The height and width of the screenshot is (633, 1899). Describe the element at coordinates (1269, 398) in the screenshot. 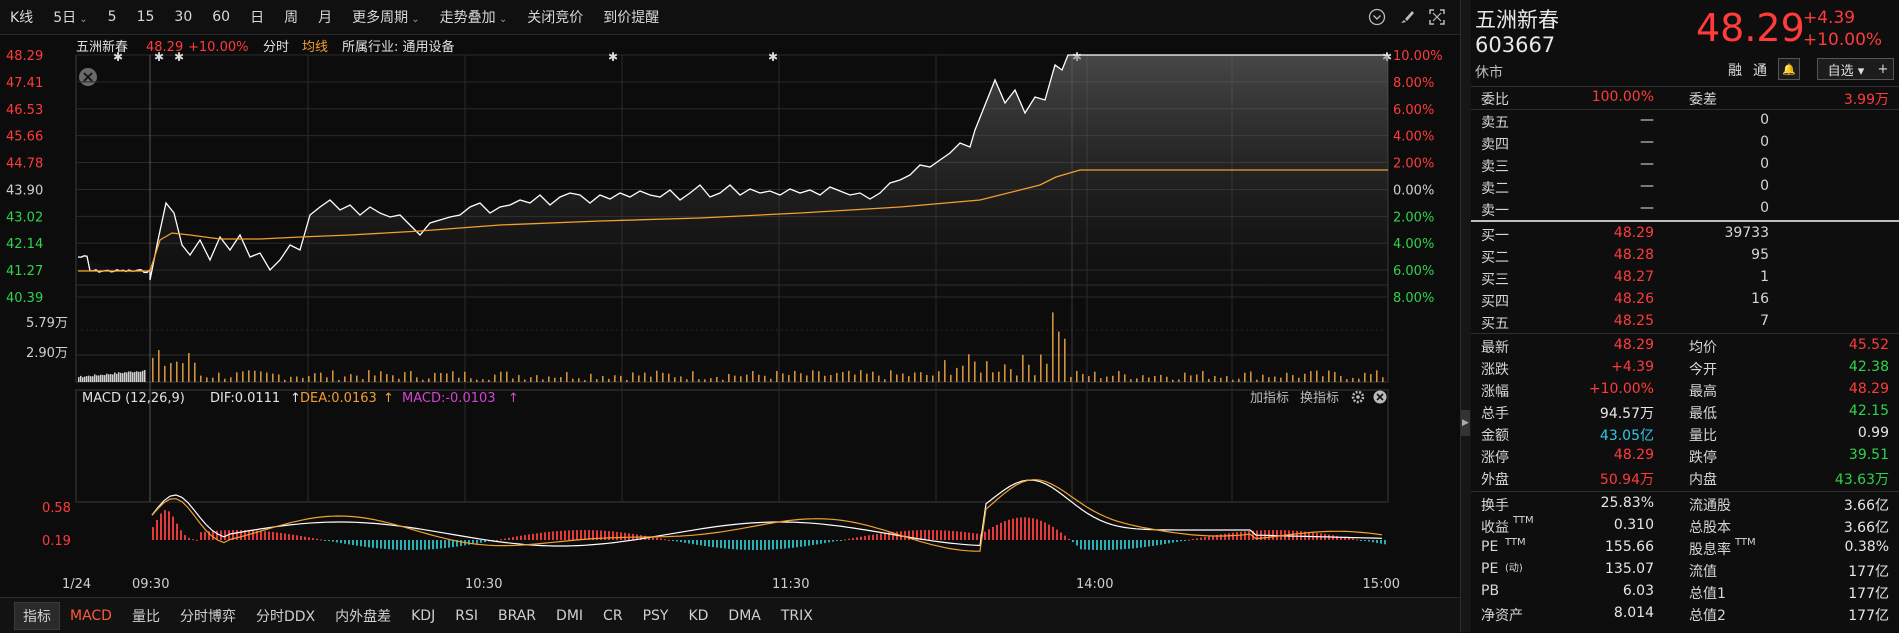

I see `add-indicator-button: 加指标` at that location.